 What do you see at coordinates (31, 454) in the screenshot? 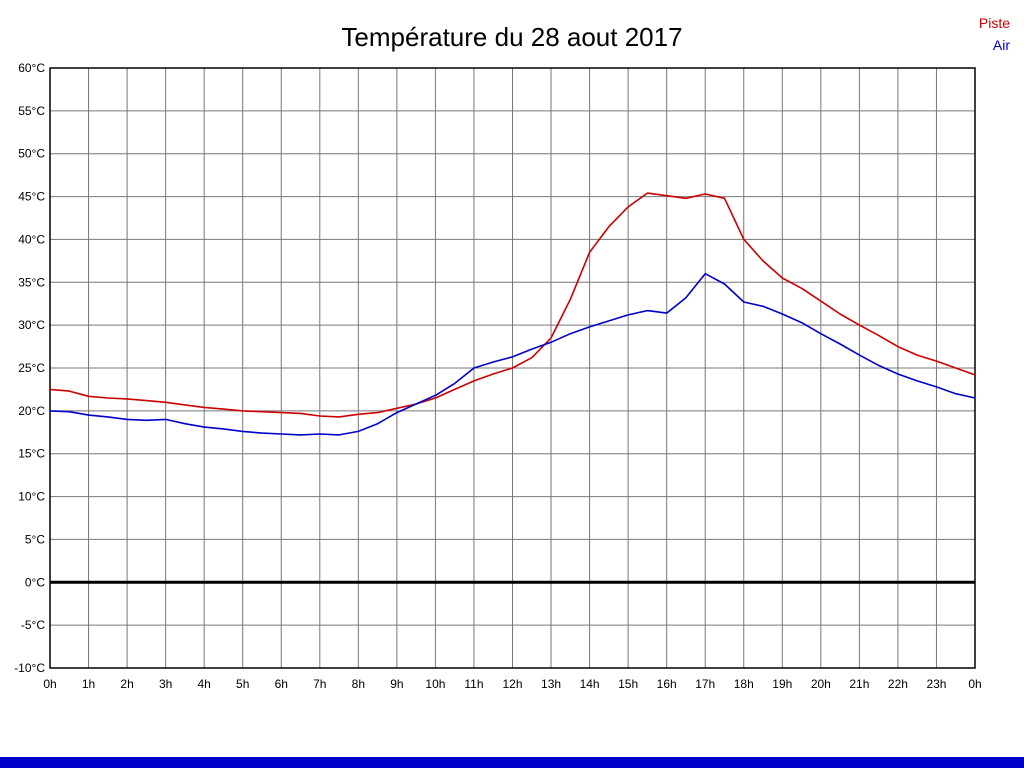
I see `svg-text: 15°C` at bounding box center [31, 454].